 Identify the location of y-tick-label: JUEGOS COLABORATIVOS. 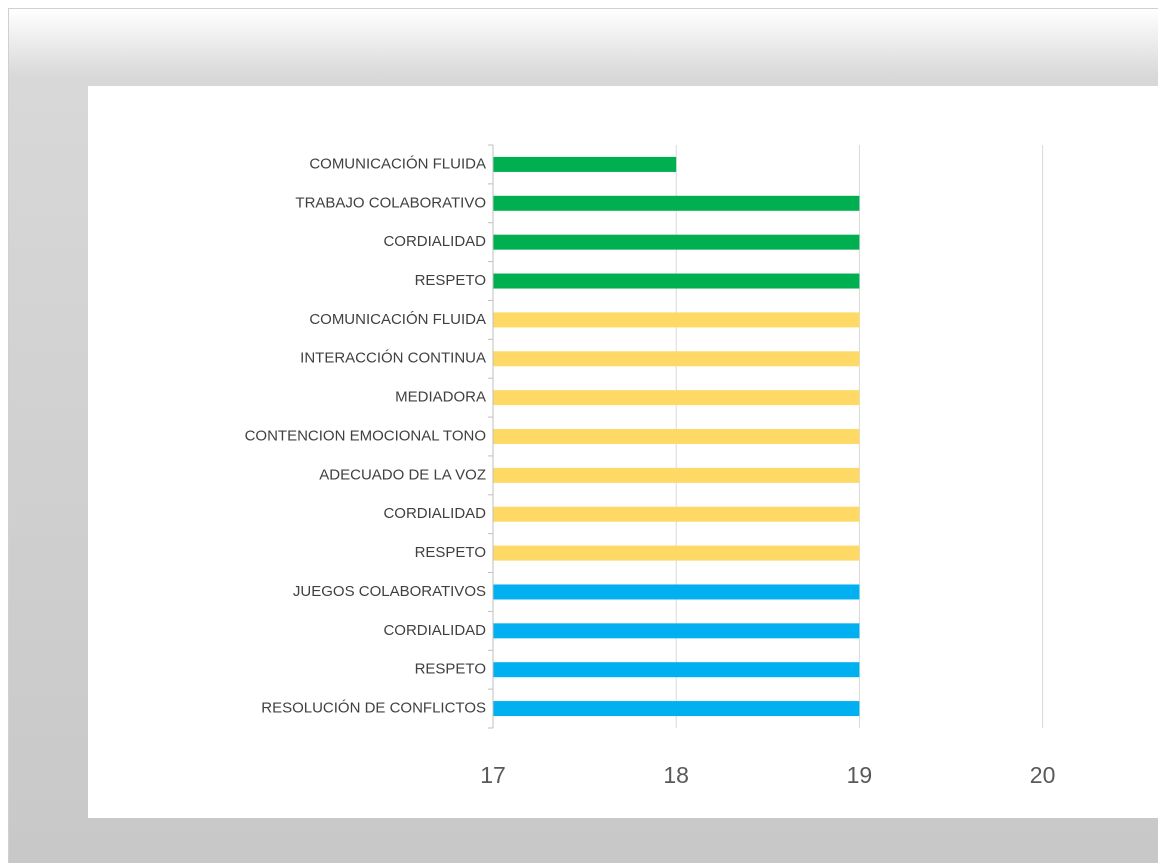
(389, 591).